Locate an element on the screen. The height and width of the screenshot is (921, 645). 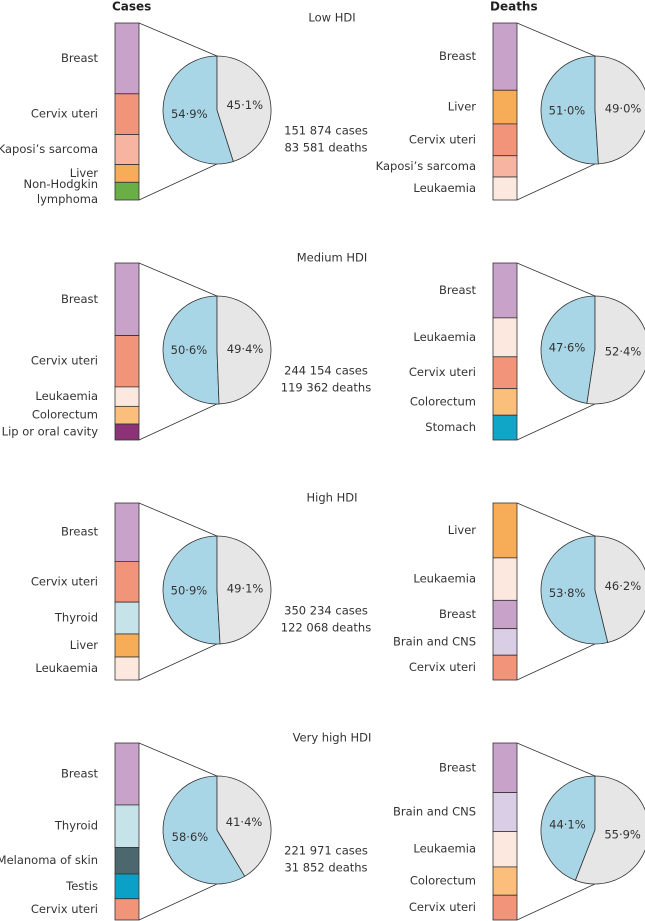
summary: 119 362 deaths is located at coordinates (326, 388).